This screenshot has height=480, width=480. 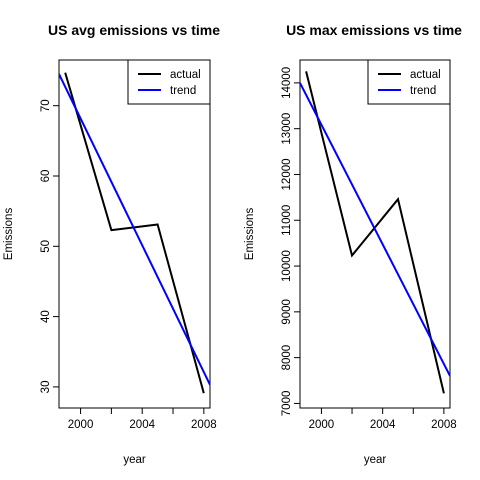 What do you see at coordinates (287, 312) in the screenshot?
I see `y-tick-label: 9000` at bounding box center [287, 312].